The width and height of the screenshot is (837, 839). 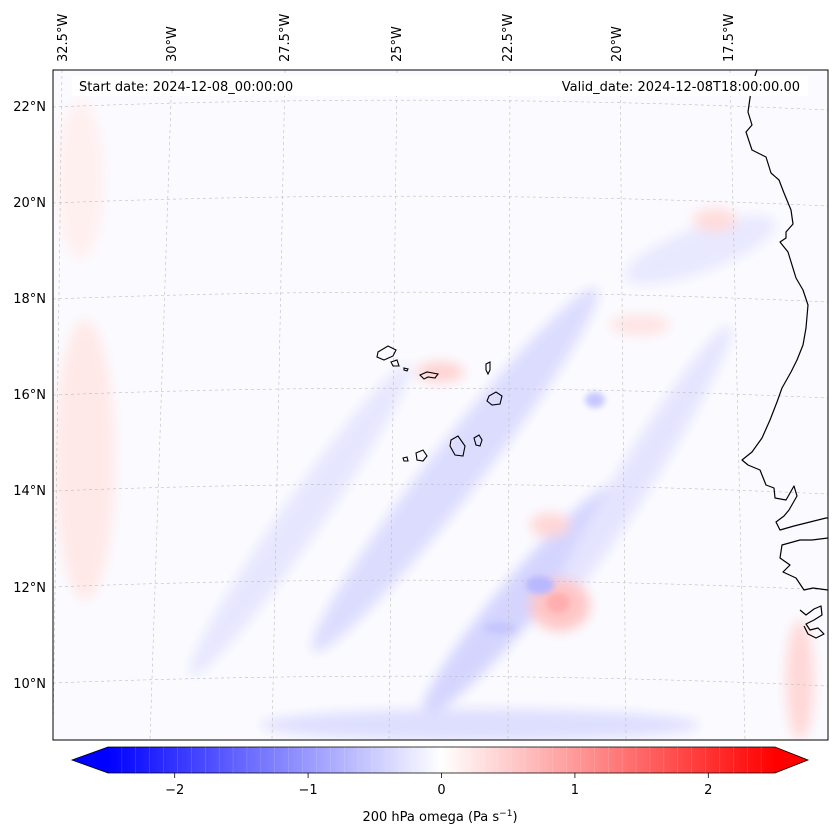 I want to click on lon-label-30w: 30°W, so click(x=172, y=44).